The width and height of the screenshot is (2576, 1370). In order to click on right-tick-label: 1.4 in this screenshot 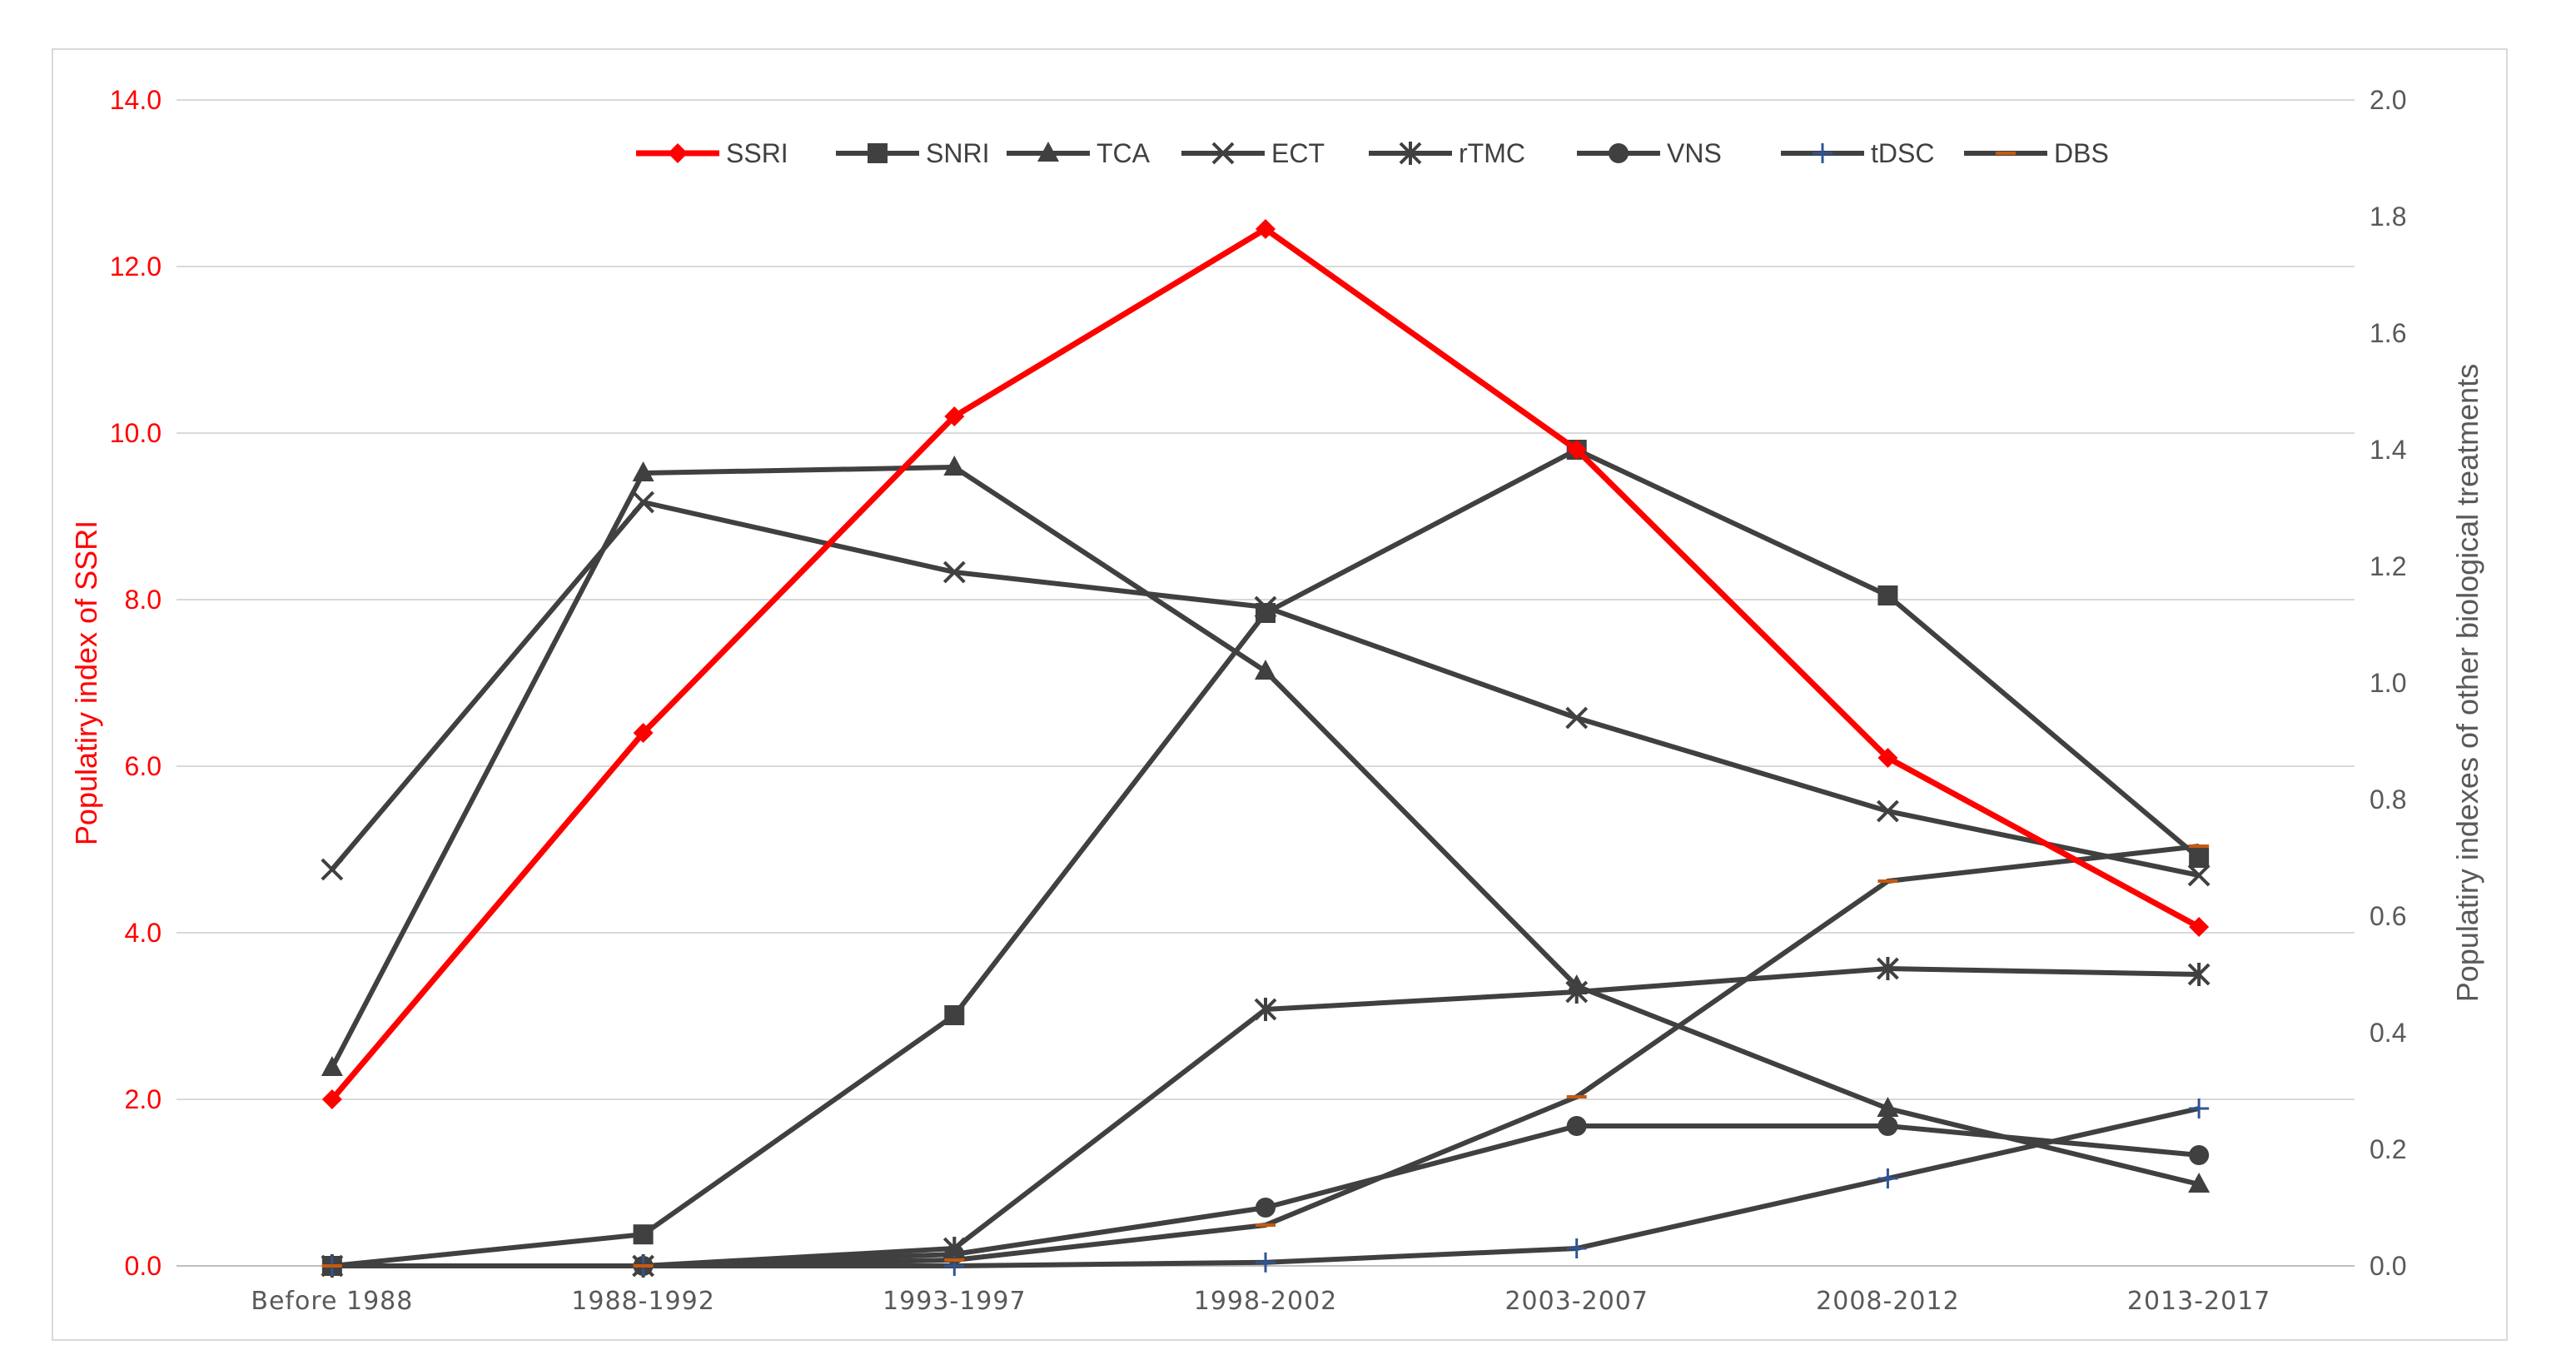, I will do `click(2388, 450)`.